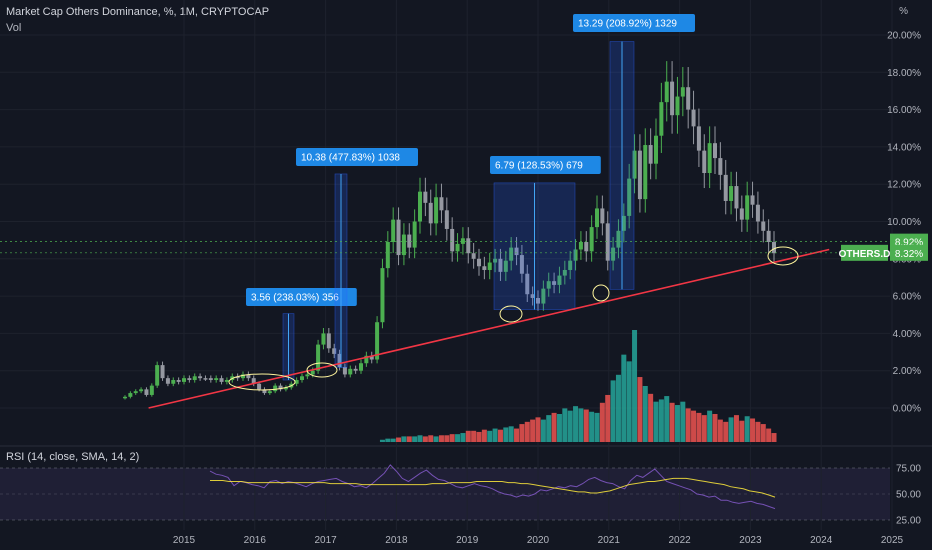 Image resolution: width=932 pixels, height=550 pixels. What do you see at coordinates (904, 147) in the screenshot?
I see `y-tick-label: 14.00%` at bounding box center [904, 147].